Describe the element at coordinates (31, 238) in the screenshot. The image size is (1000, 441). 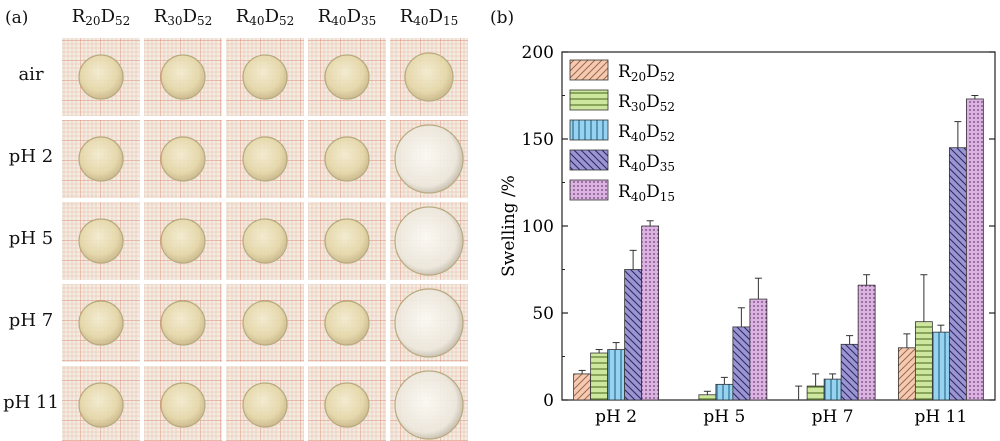
I see `row-label: pH 5` at that location.